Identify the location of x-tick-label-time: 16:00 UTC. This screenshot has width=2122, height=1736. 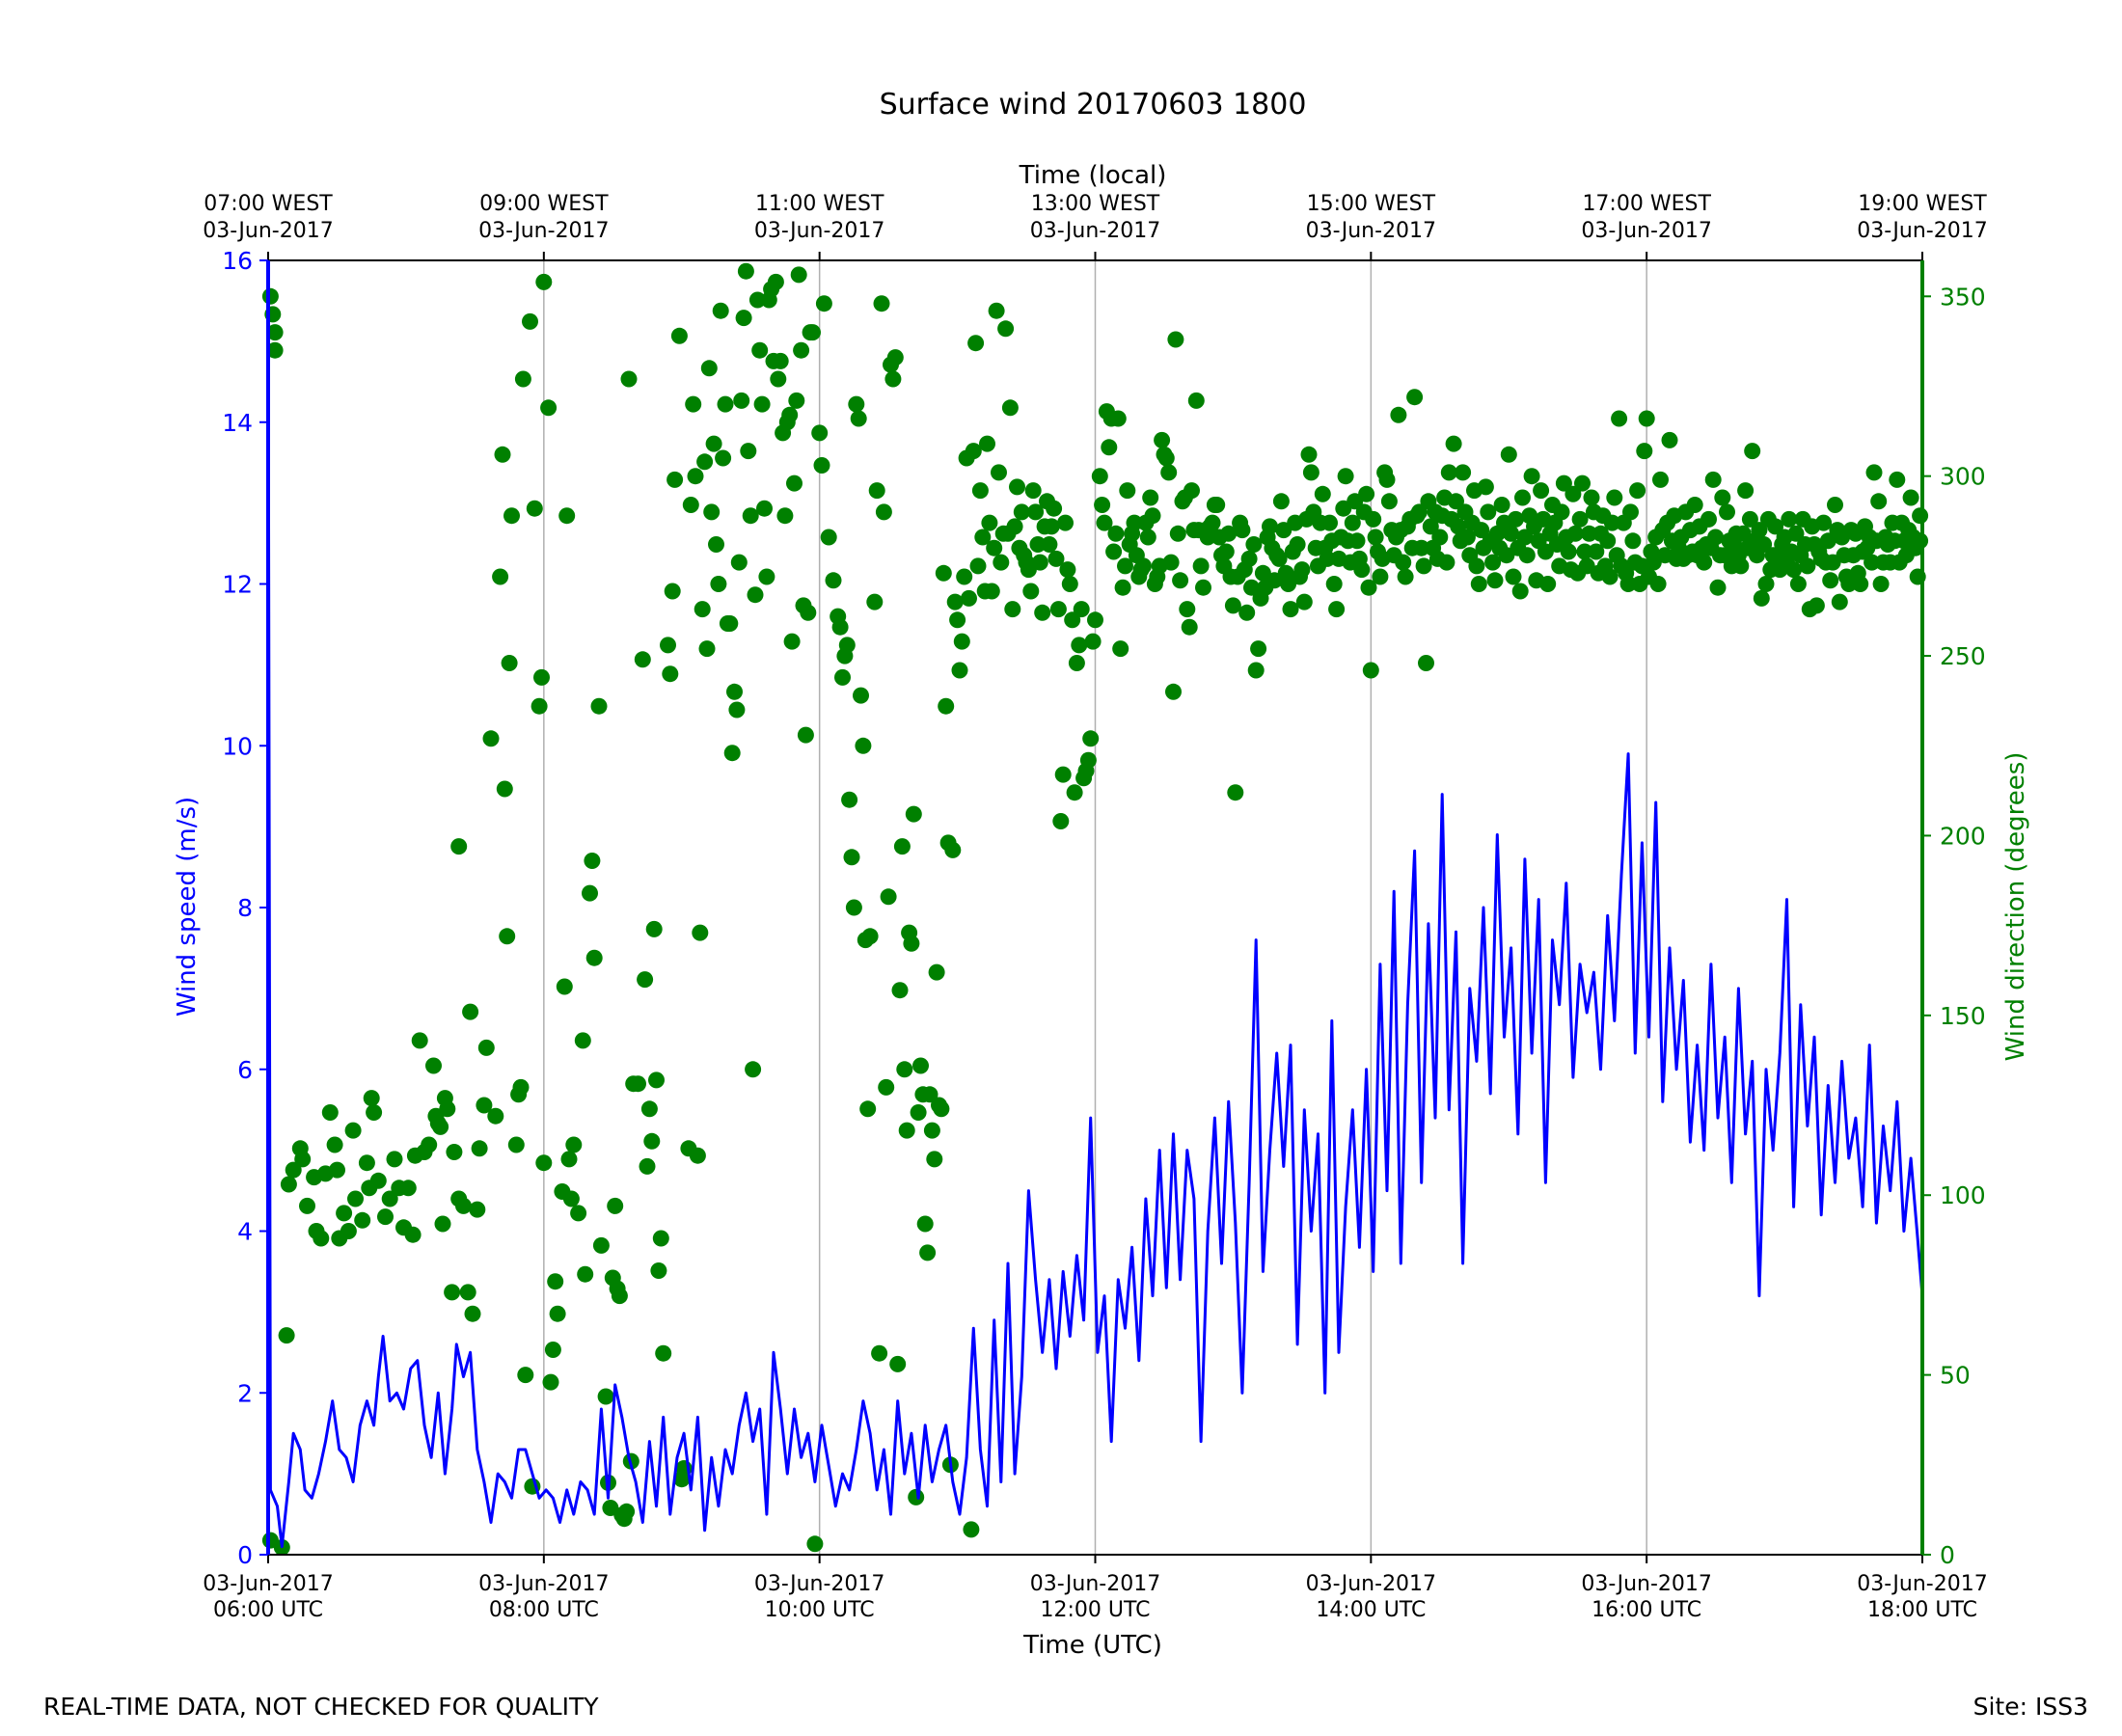
(1647, 1610).